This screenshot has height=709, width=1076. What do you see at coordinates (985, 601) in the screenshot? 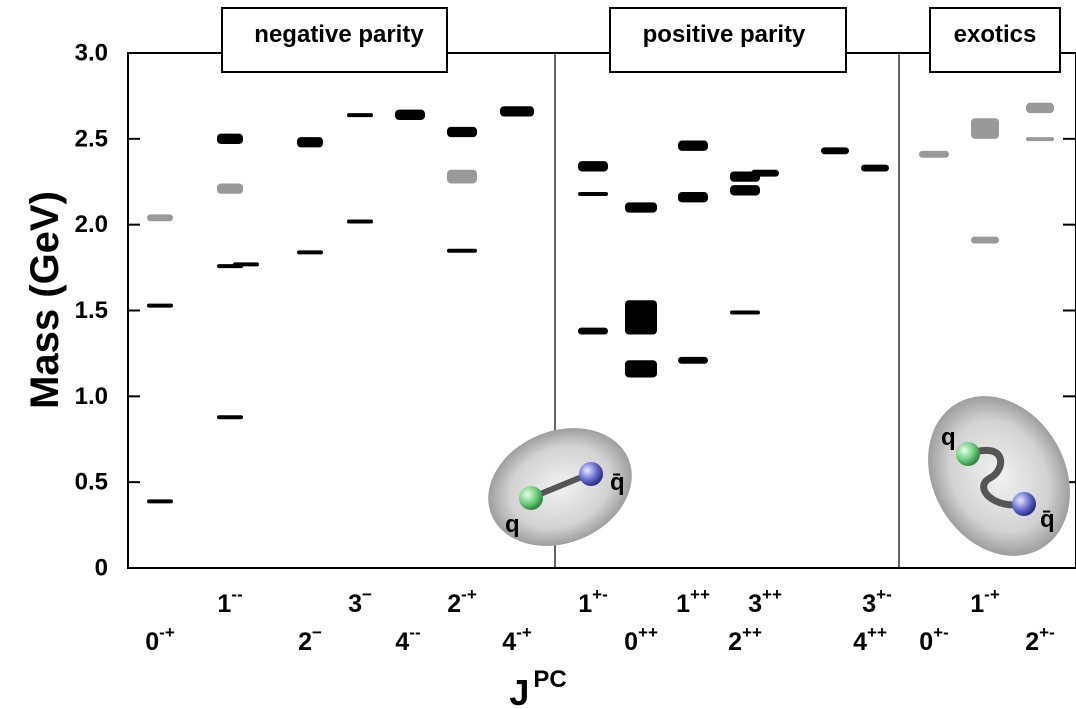
I see `x-tick-label: 1-+` at bounding box center [985, 601].